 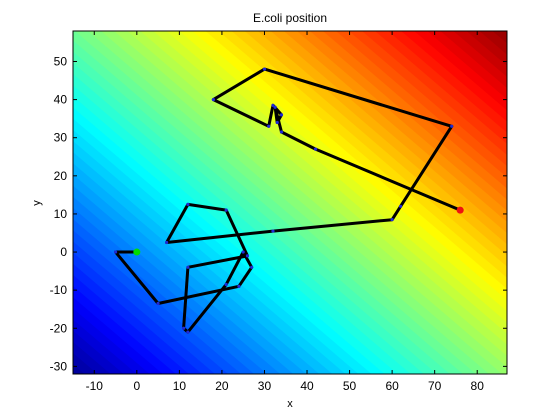 What do you see at coordinates (137, 252) in the screenshot?
I see `start-point-marker` at bounding box center [137, 252].